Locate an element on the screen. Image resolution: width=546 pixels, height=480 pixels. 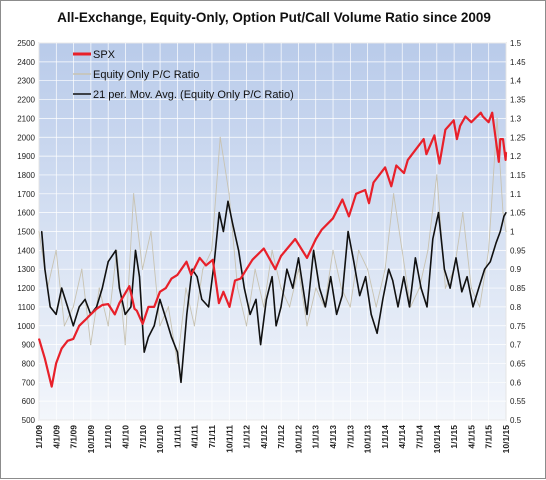
y-left-tick-label: 2300 is located at coordinates (26, 81).